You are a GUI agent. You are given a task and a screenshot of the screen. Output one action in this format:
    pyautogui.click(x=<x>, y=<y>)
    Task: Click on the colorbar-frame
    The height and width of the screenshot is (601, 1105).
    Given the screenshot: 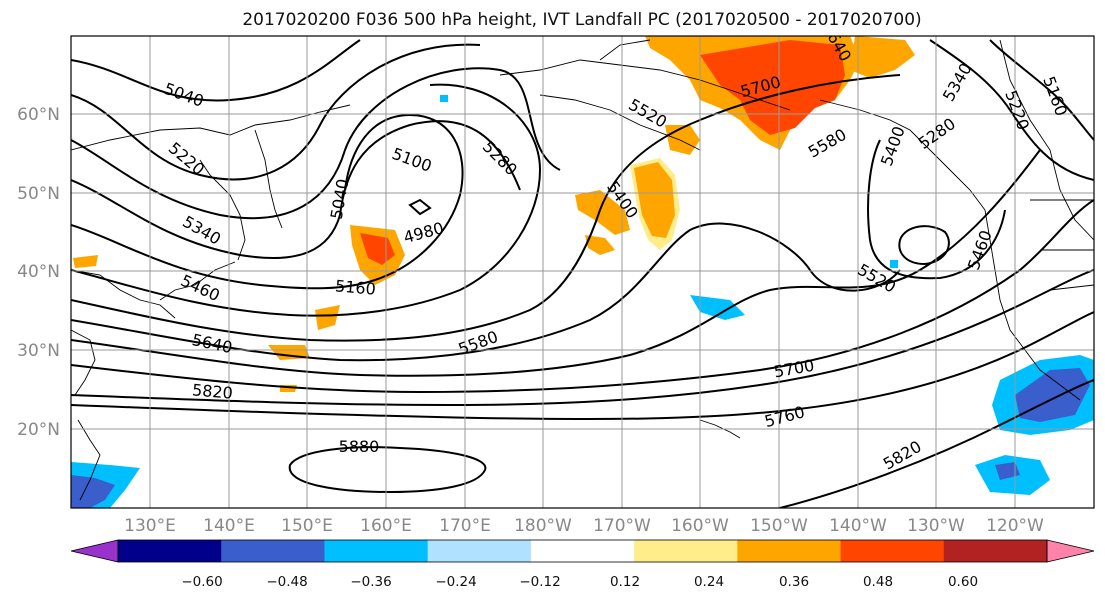 What is the action you would take?
    pyautogui.click(x=582, y=551)
    